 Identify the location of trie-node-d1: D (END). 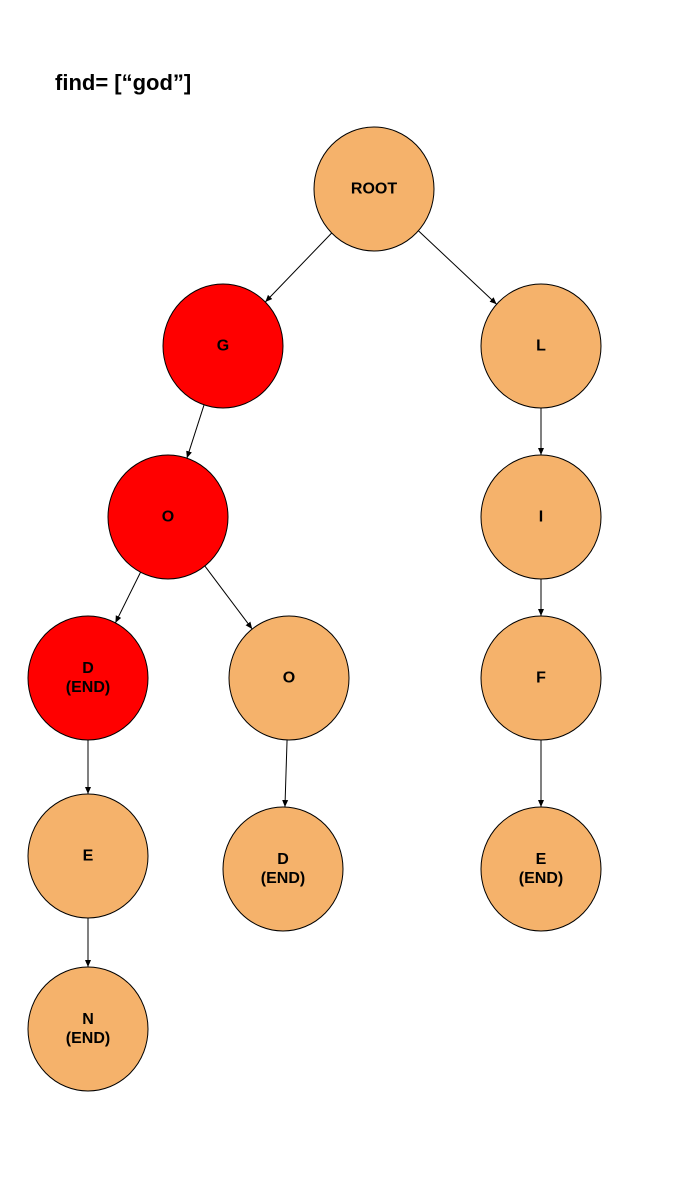
(88, 678).